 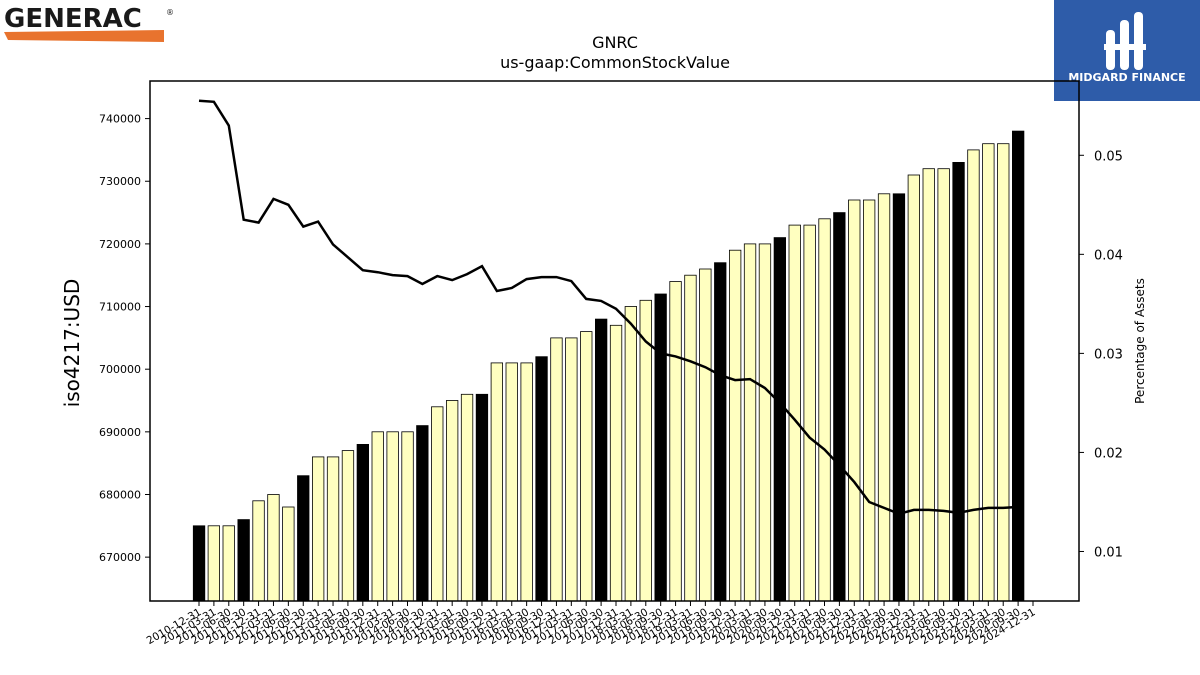 I want to click on y2-tick-label: 0.01, so click(x=1108, y=552).